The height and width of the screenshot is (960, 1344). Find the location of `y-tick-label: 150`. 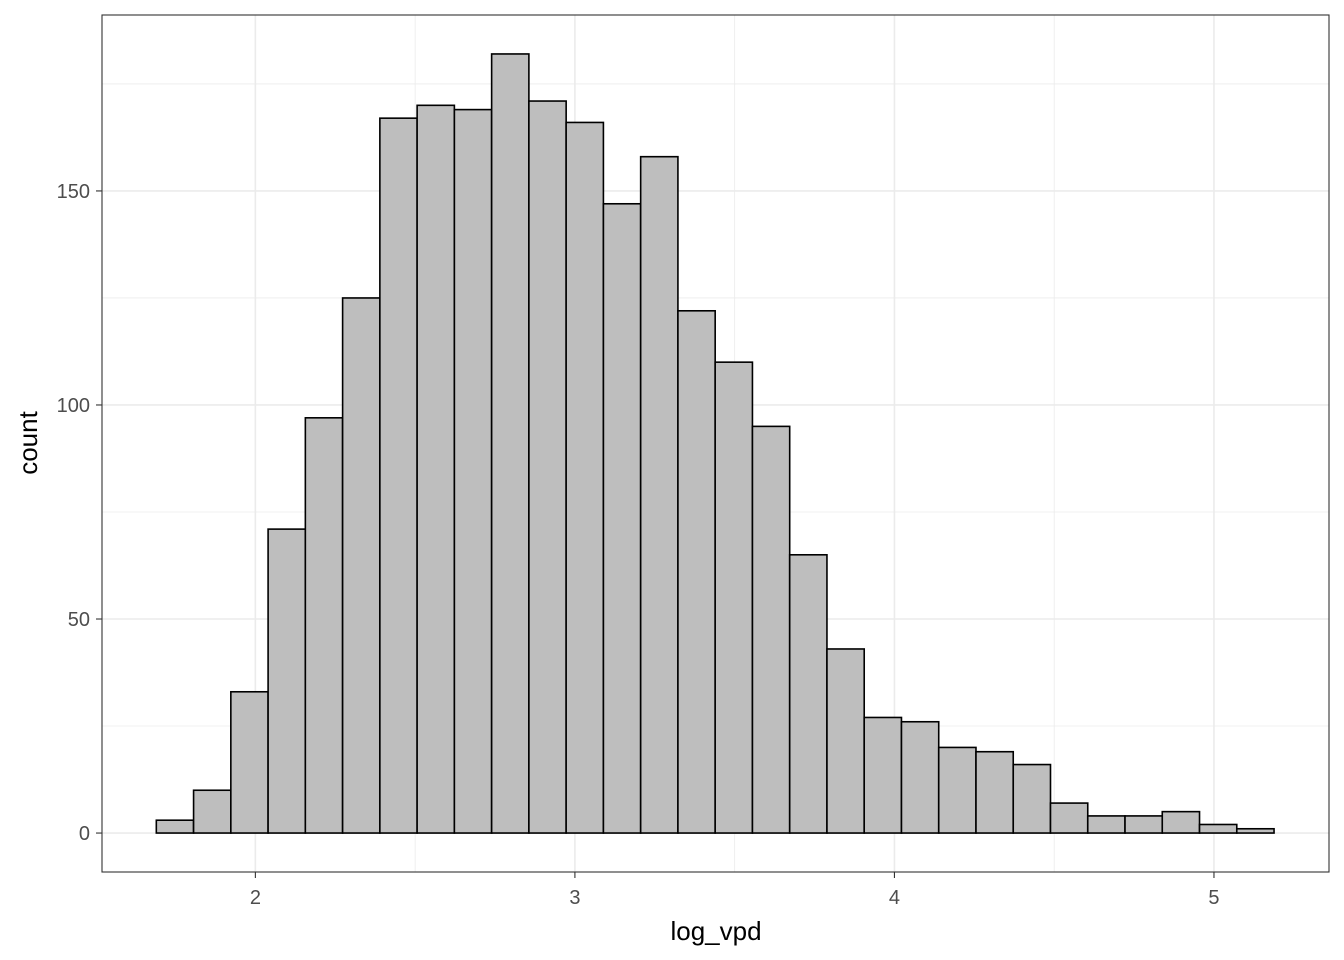

y-tick-label: 150 is located at coordinates (73, 192).